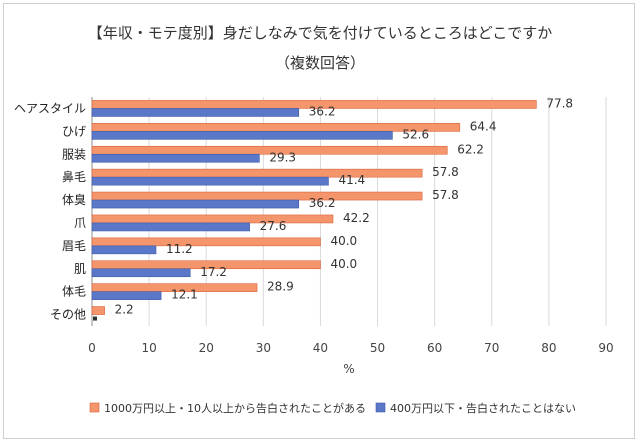 The height and width of the screenshot is (444, 640). Describe the element at coordinates (273, 226) in the screenshot. I see `data-label: 27.6` at that location.